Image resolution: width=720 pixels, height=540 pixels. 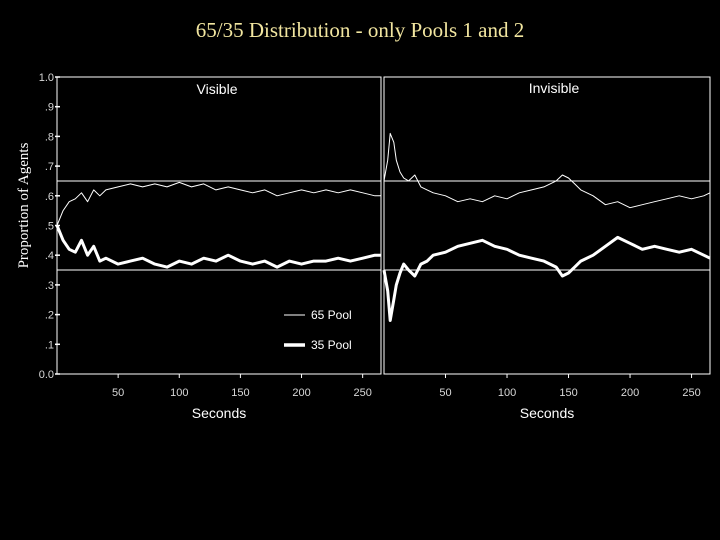 What do you see at coordinates (49, 137) in the screenshot?
I see `y-tick-label: .8` at bounding box center [49, 137].